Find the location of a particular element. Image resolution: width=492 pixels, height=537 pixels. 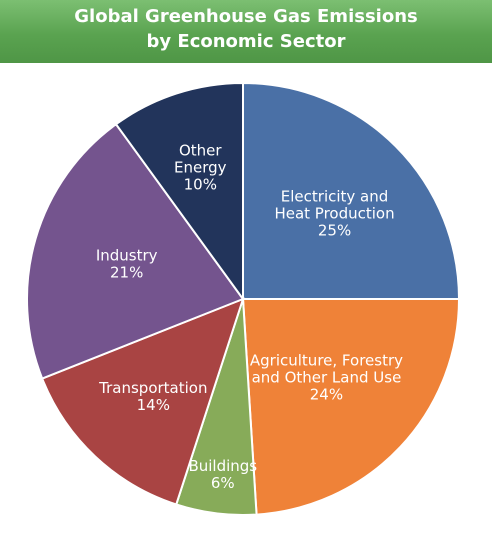

slice-category-label: Transportation is located at coordinates (152, 388).